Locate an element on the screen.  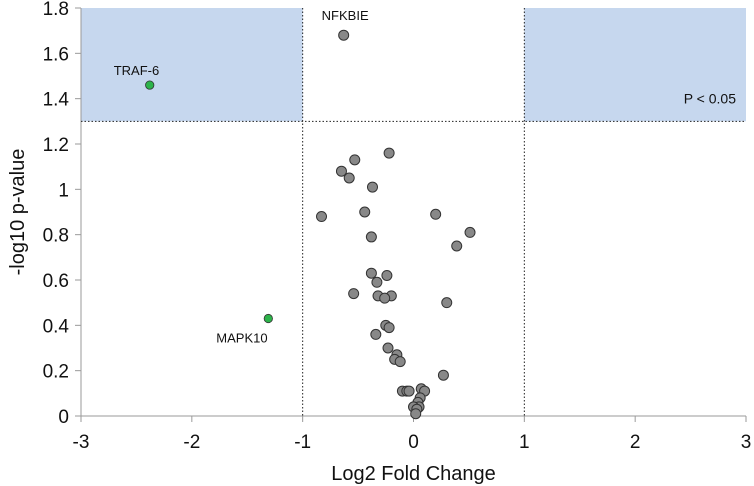
y-tick-label: 1 is located at coordinates (63, 190).